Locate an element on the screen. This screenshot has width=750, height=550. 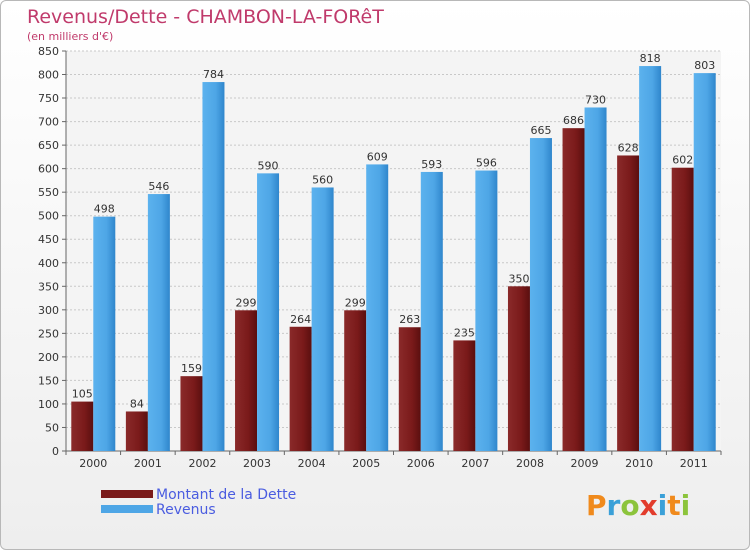
y-tick-label: 750 is located at coordinates (48, 98).